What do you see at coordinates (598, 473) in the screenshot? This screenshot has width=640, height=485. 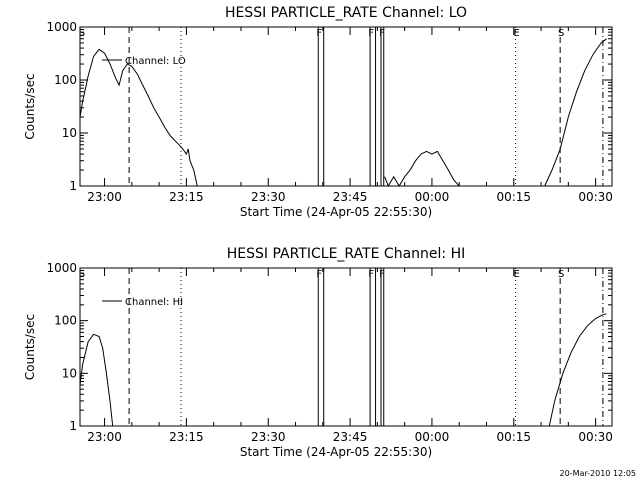 I see `footer-timestamp: 20-Mar-2010 12:05` at bounding box center [598, 473].